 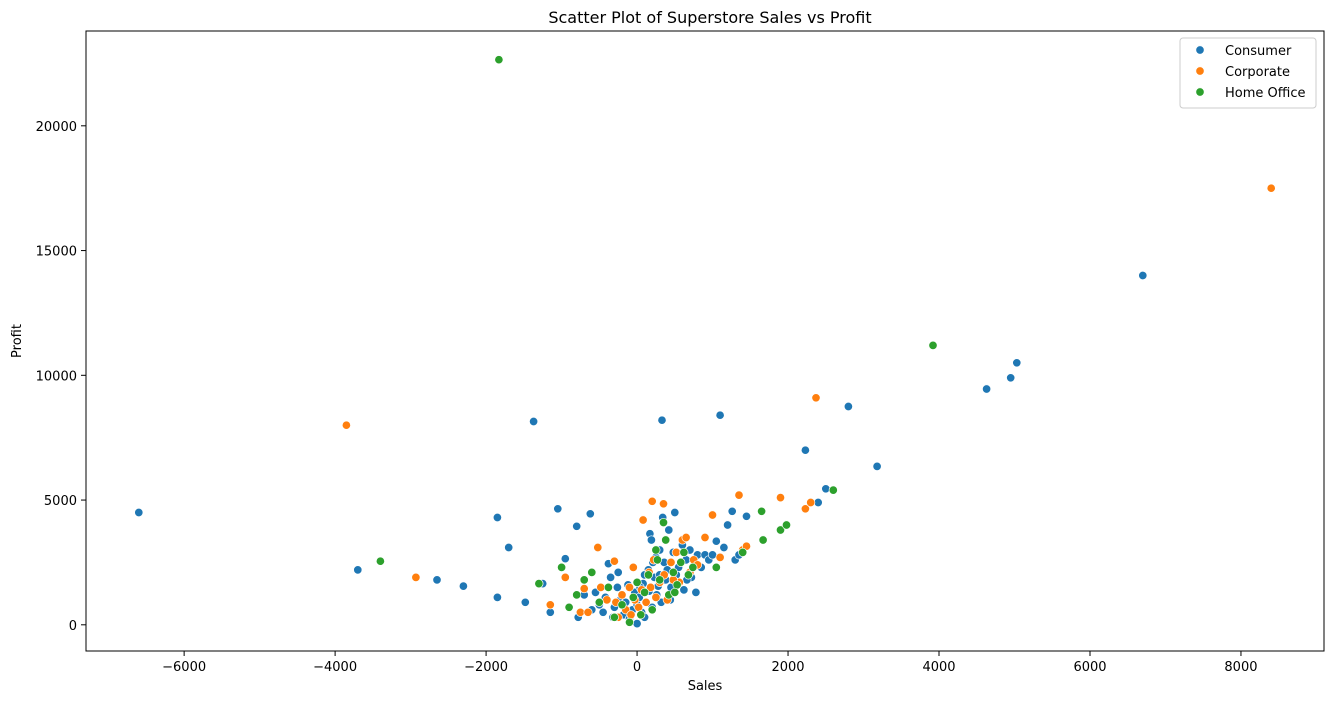 I want to click on legend-frame, so click(x=1248, y=73).